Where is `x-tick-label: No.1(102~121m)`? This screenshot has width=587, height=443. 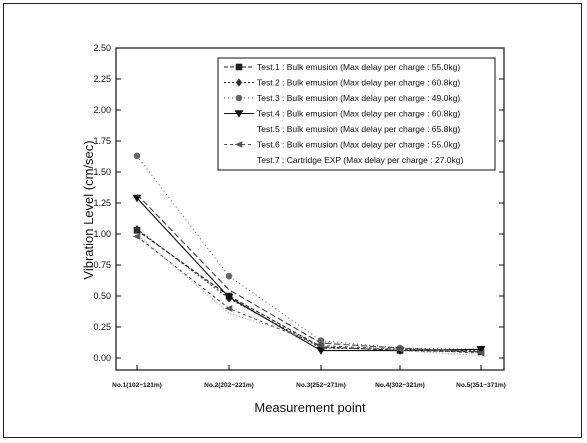
x-tick-label: No.1(102~121m) is located at coordinates (137, 385).